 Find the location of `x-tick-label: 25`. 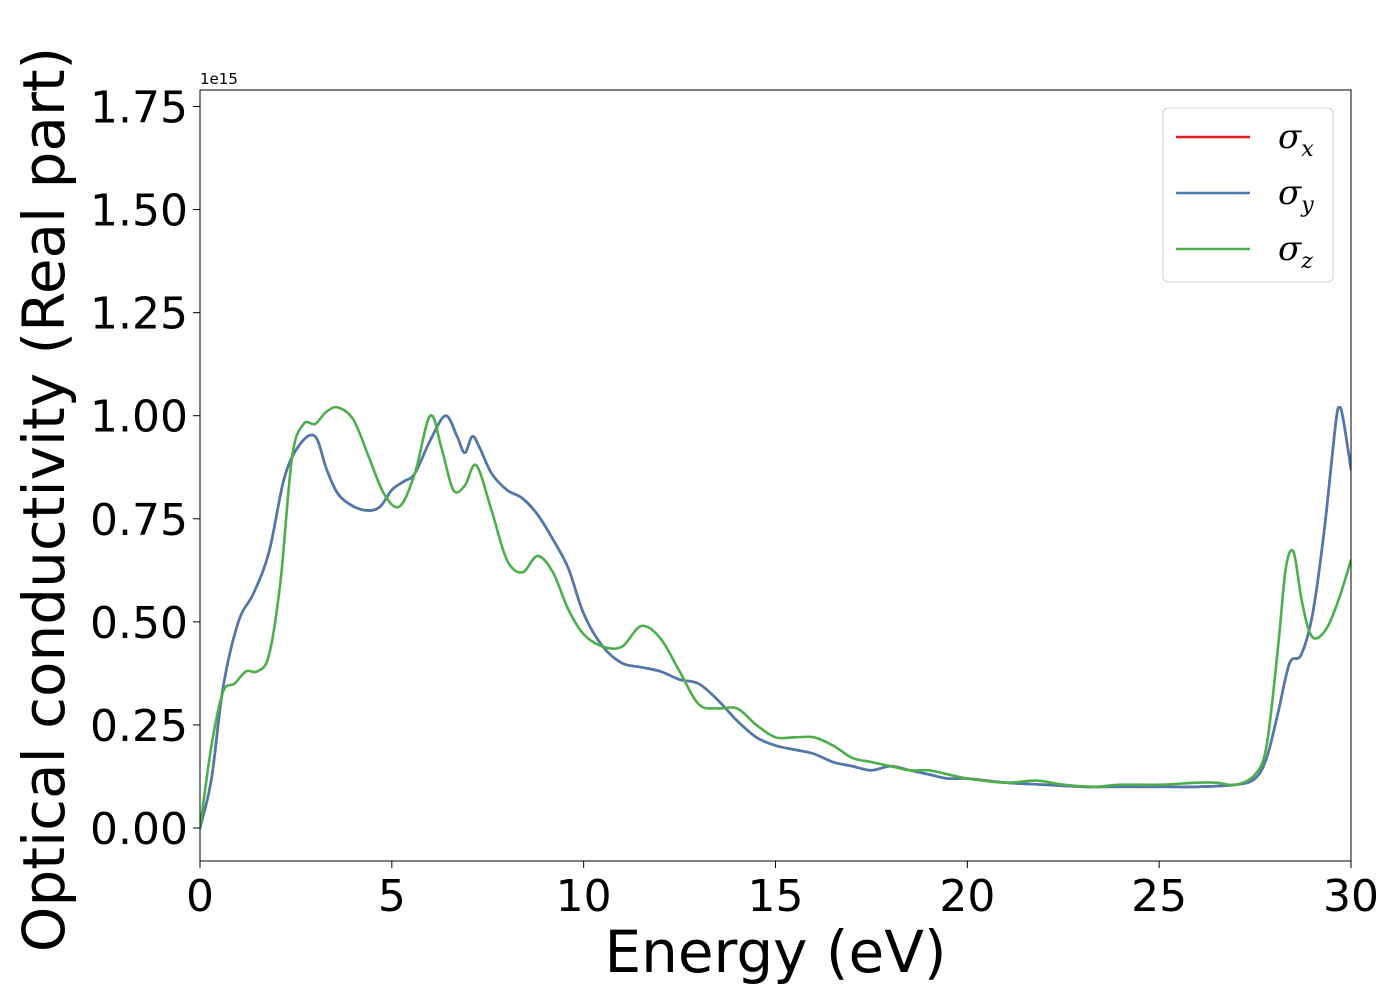

x-tick-label: 25 is located at coordinates (1159, 896).